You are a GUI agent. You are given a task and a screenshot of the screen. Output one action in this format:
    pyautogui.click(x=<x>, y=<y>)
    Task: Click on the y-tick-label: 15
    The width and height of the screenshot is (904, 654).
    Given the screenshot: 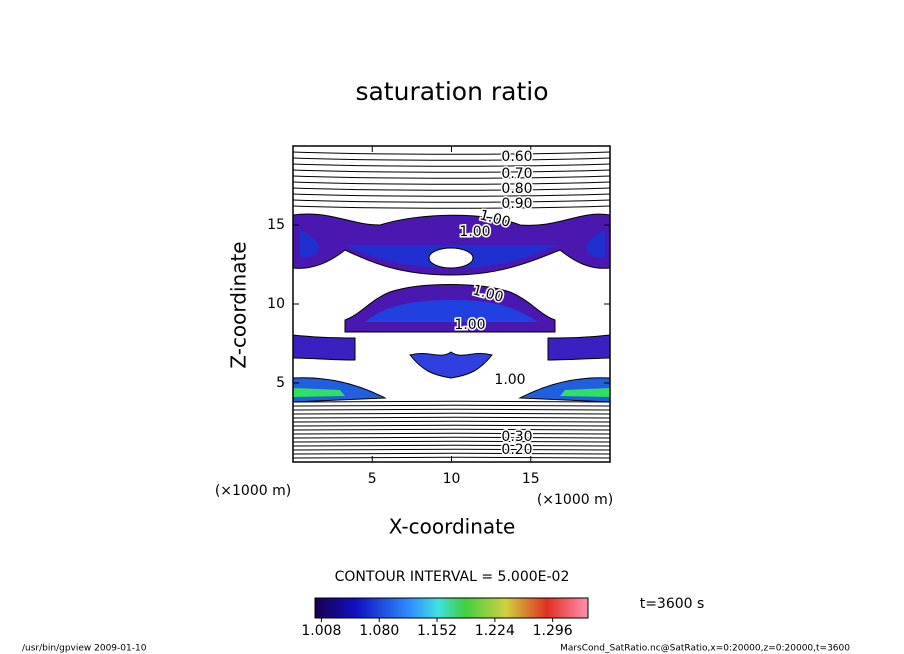 What is the action you would take?
    pyautogui.click(x=276, y=225)
    